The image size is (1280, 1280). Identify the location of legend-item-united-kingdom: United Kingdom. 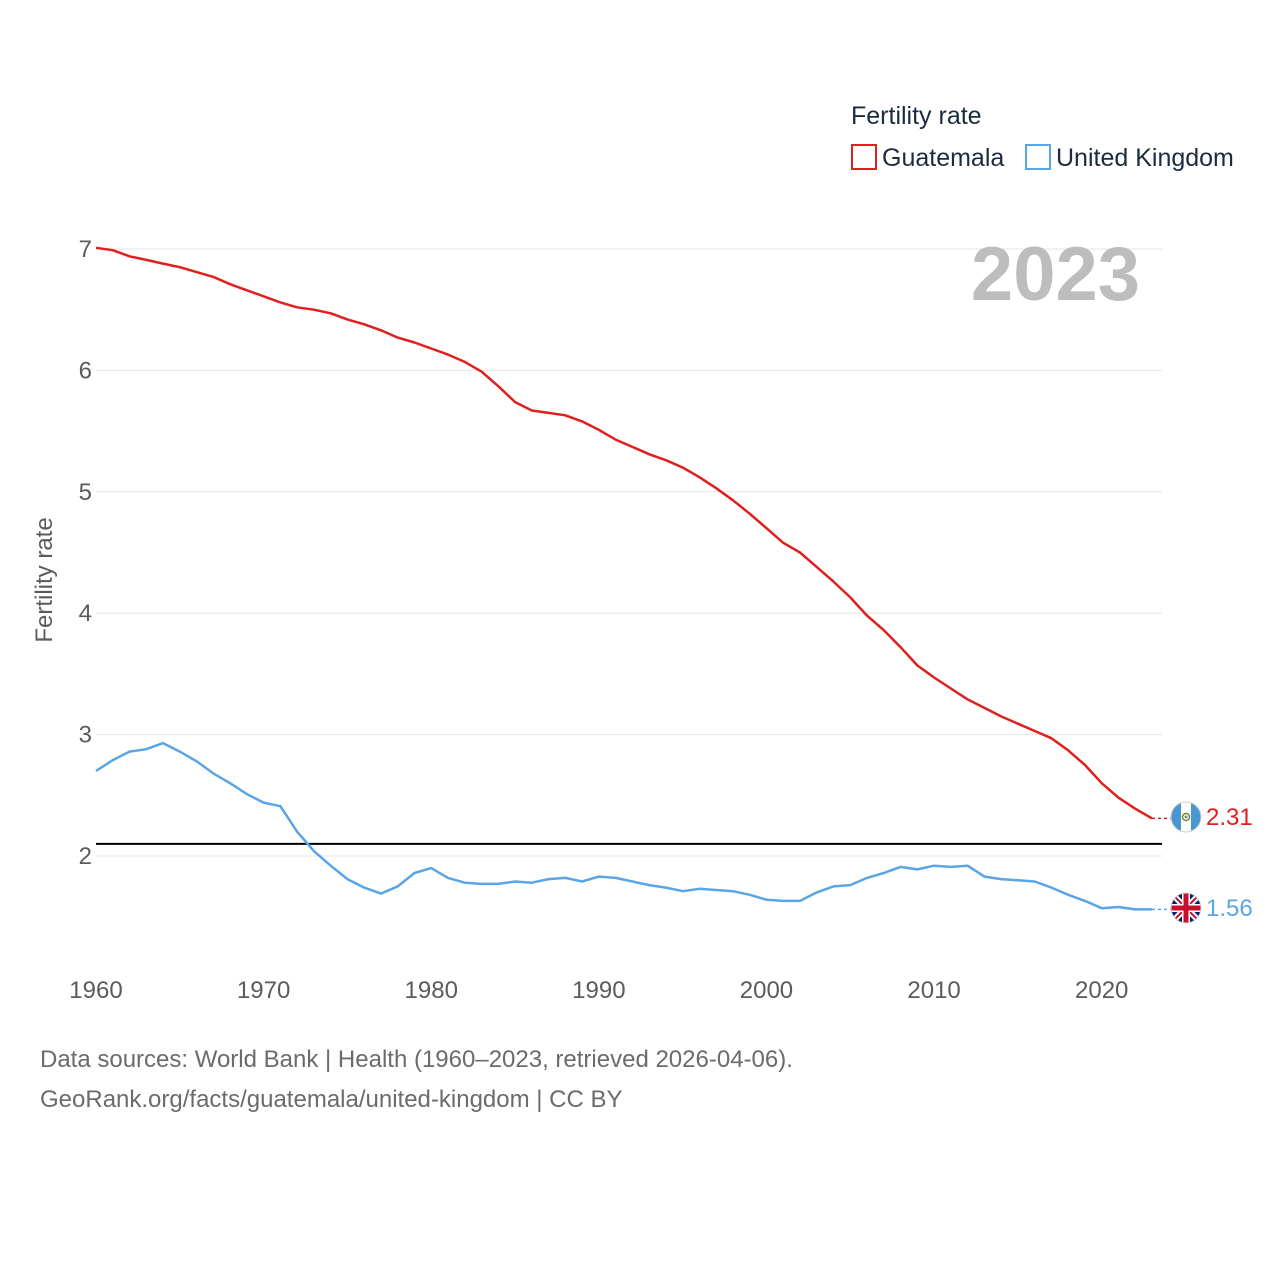
(1129, 158).